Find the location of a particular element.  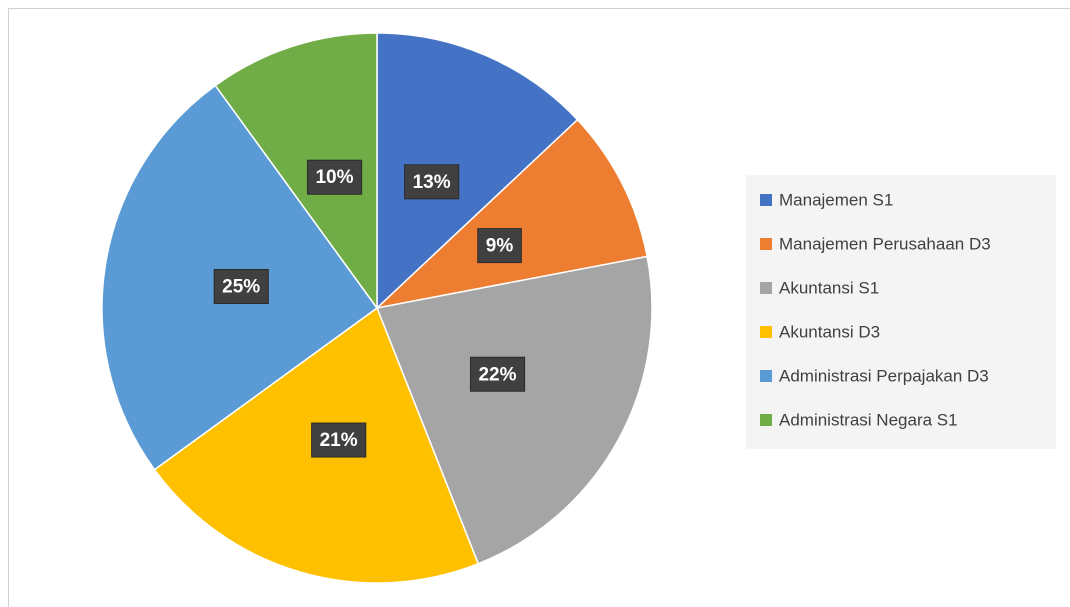

data-label: 22% is located at coordinates (497, 374).